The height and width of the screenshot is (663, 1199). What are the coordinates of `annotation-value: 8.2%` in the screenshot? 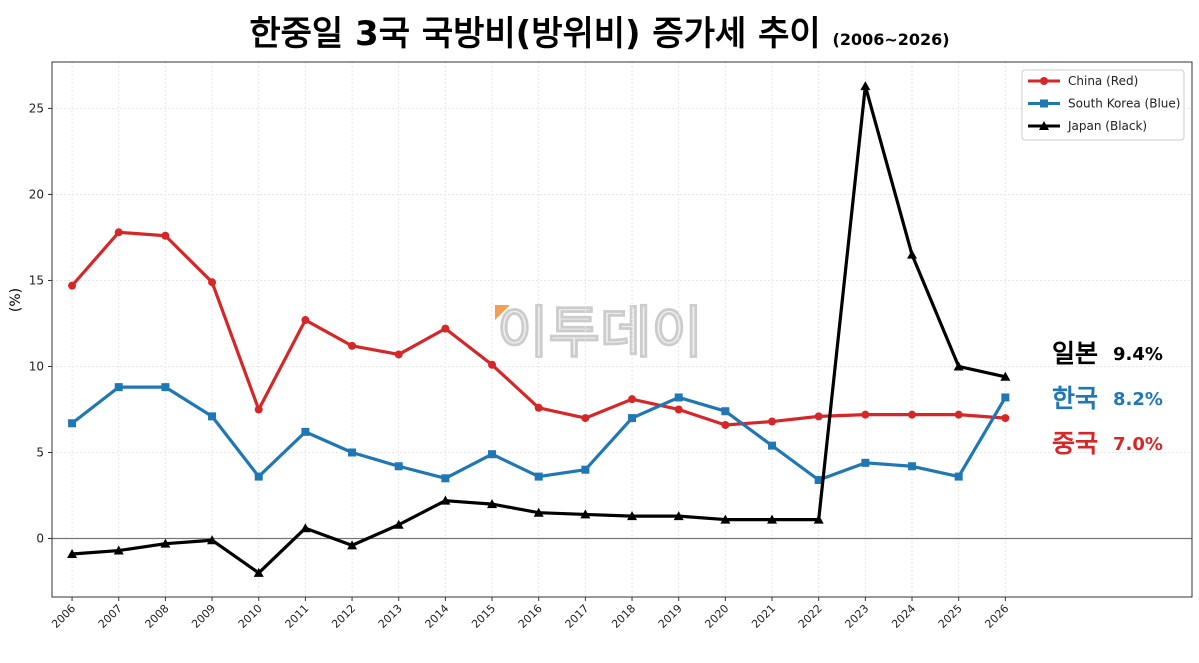 It's located at (1138, 399).